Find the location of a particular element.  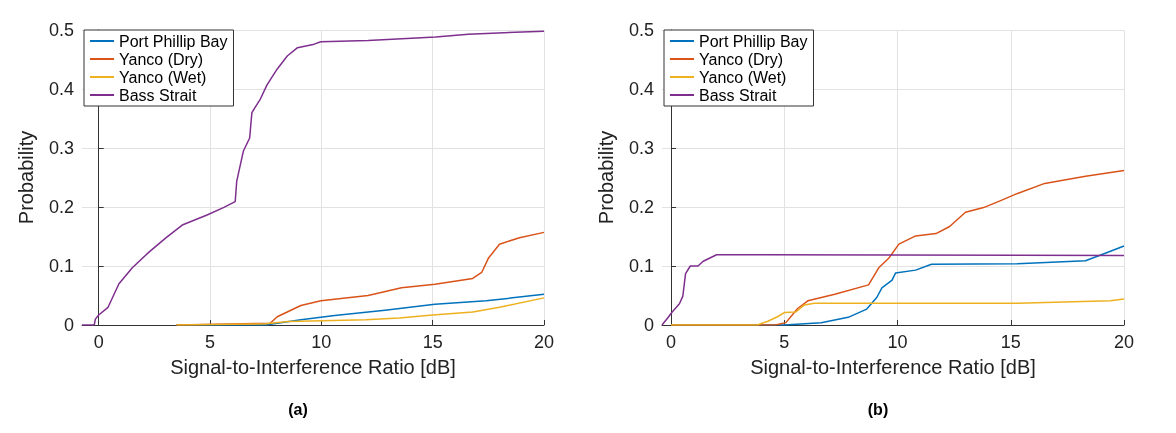

line-series is located at coordinates (897, 312).